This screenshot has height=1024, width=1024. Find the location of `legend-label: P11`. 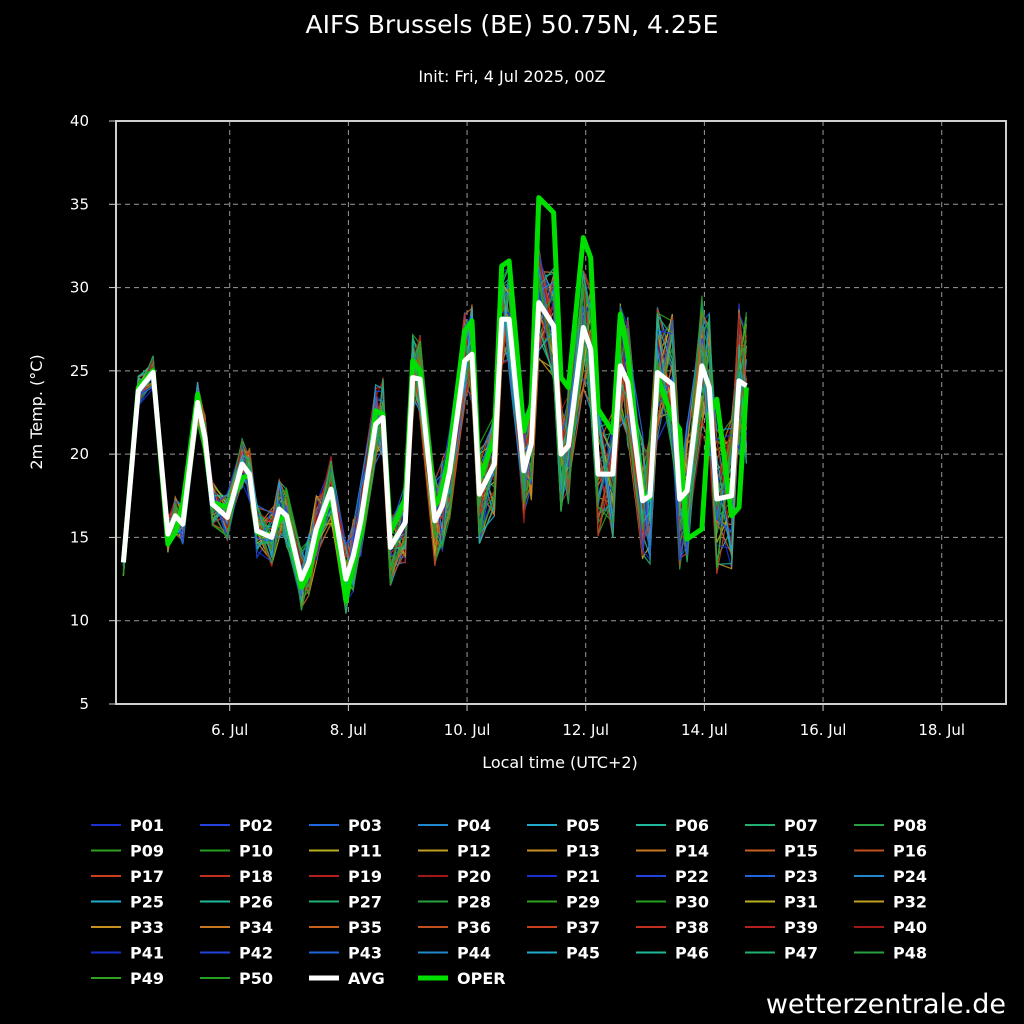

legend-label: P11 is located at coordinates (365, 851).